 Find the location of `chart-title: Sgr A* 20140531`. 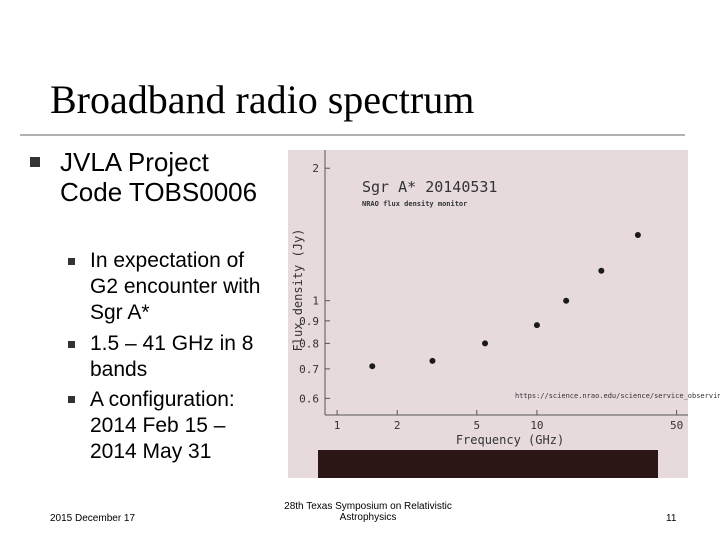

chart-title: Sgr A* 20140531 is located at coordinates (429, 187).